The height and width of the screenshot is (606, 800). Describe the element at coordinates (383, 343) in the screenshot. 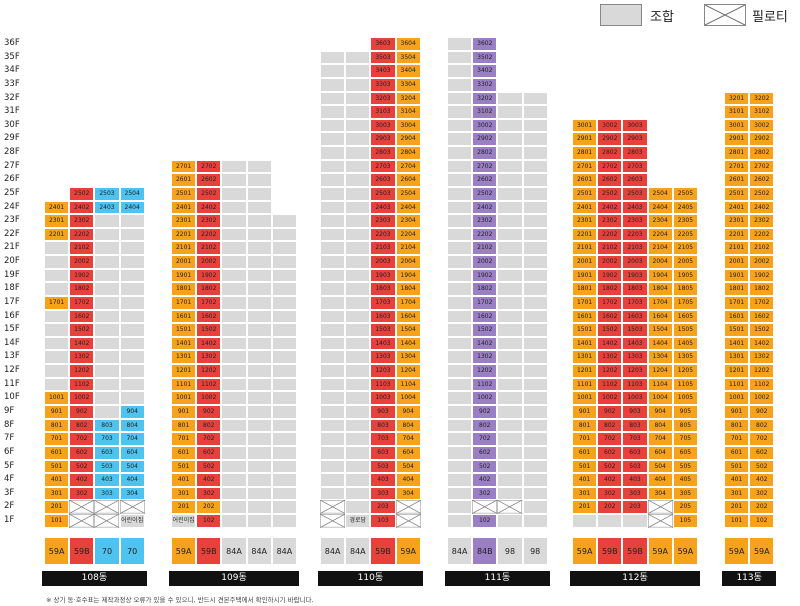

I see `unit-cell: 1403` at that location.